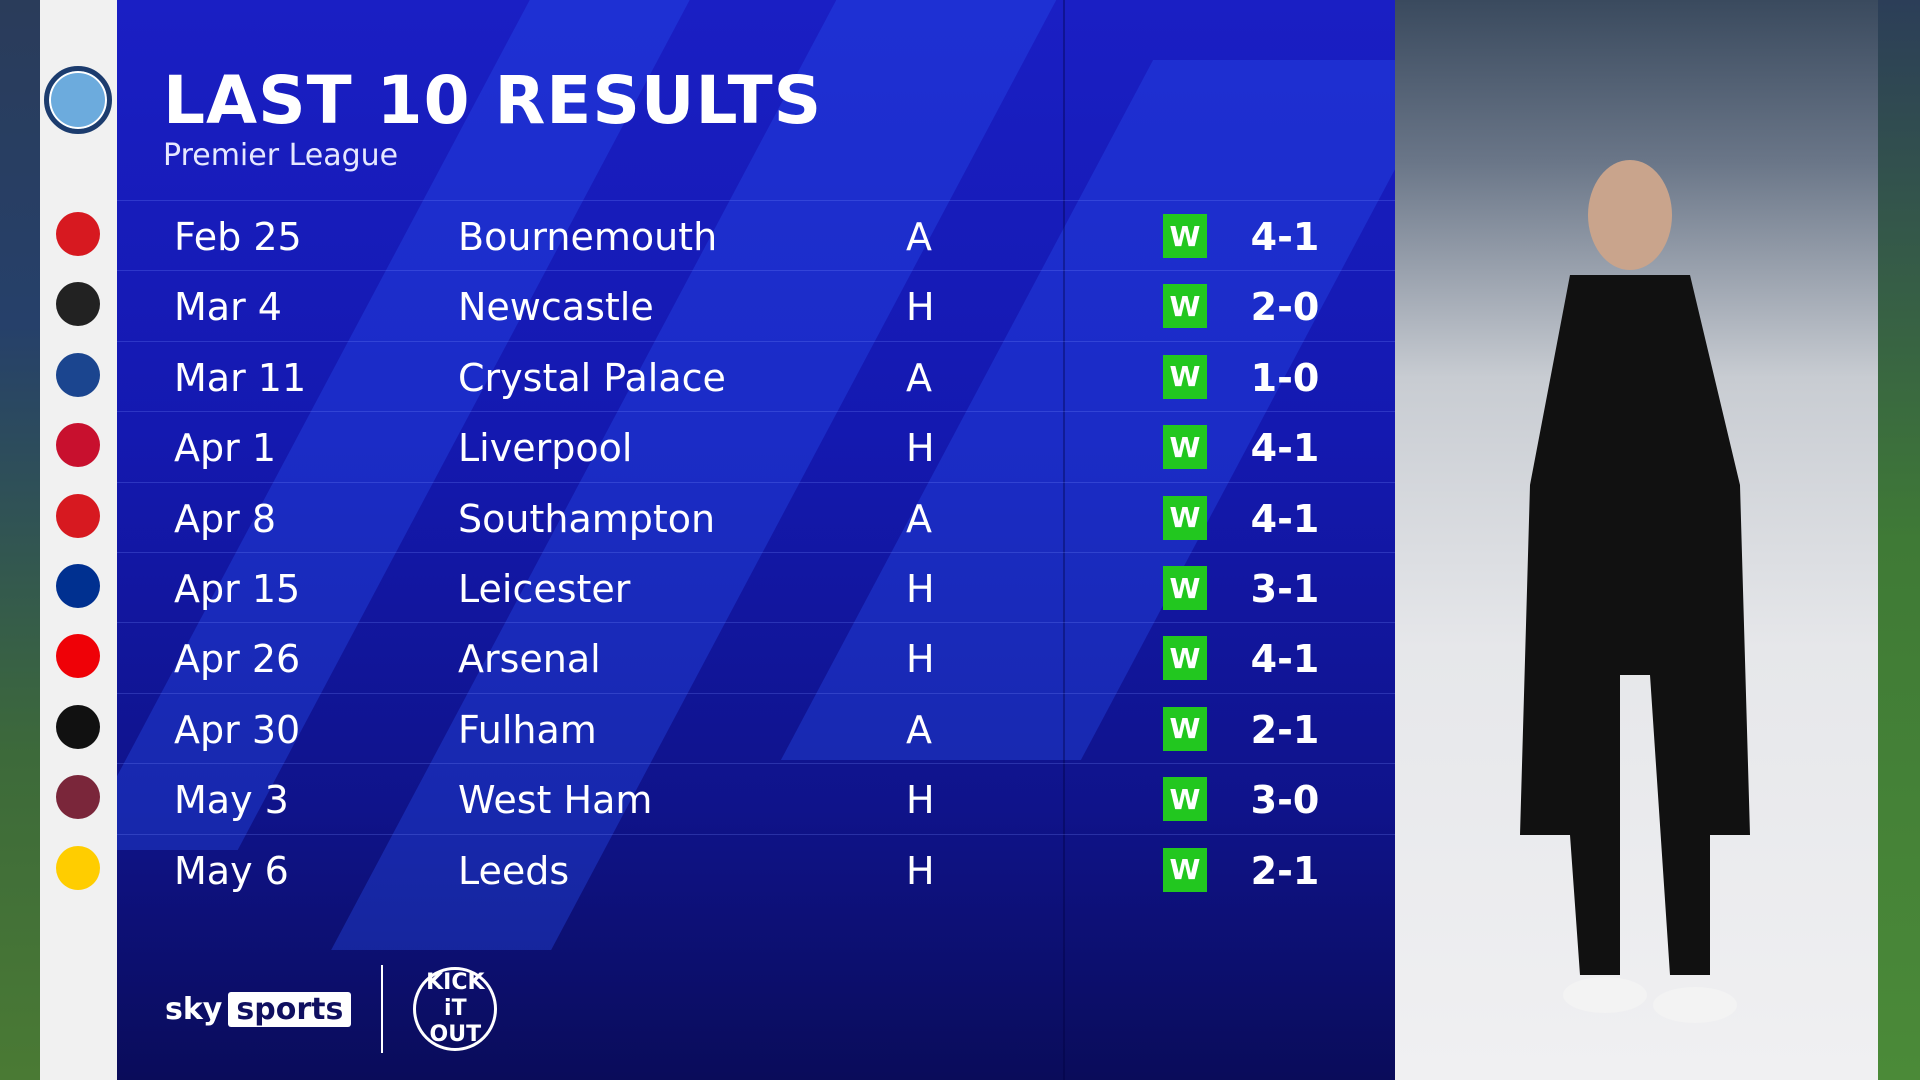  Describe the element at coordinates (756, 235) in the screenshot. I see `result-row: Feb 25 Bournemouth A W 4-1` at that location.